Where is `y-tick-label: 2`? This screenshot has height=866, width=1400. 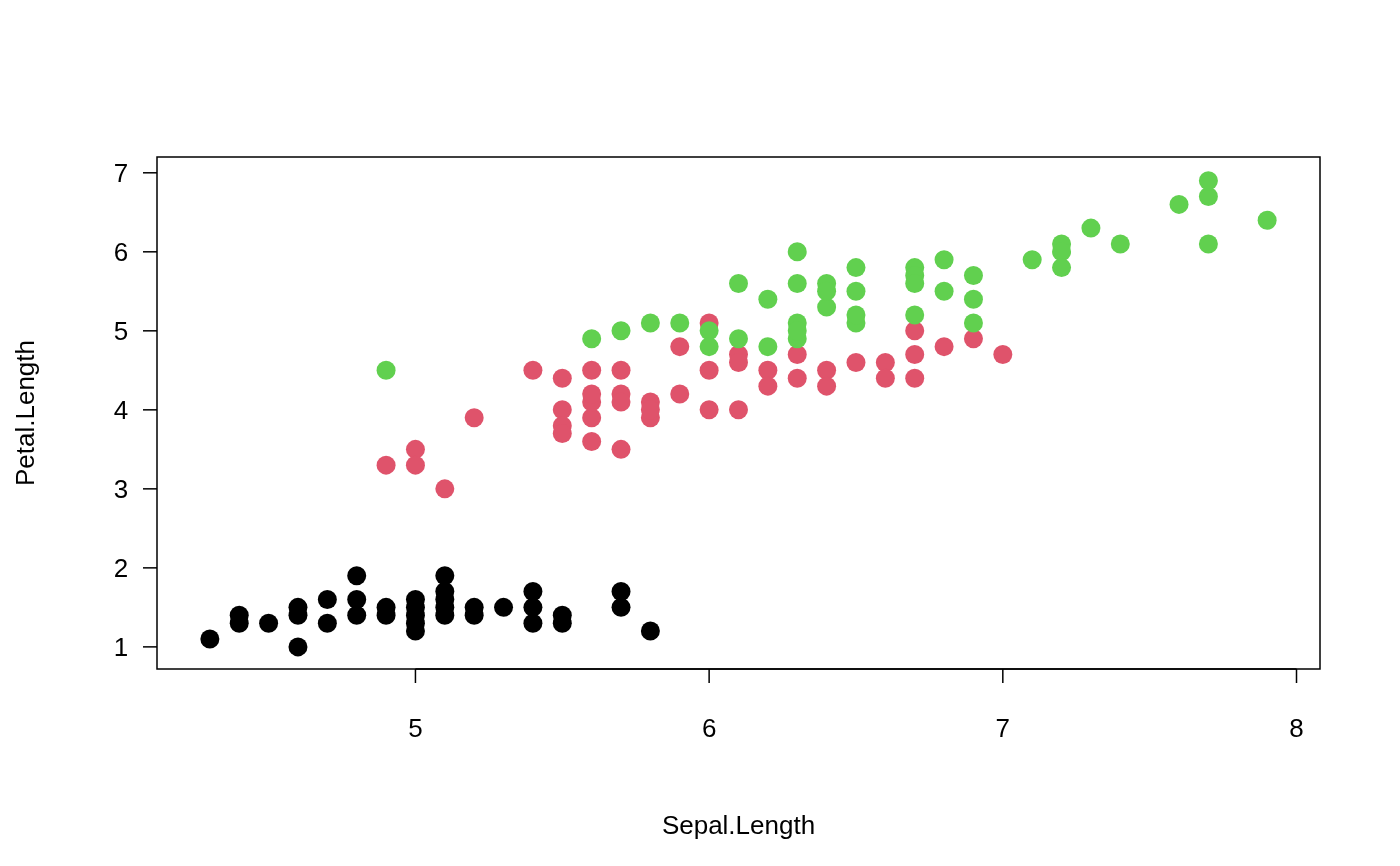 y-tick-label: 2 is located at coordinates (121, 567).